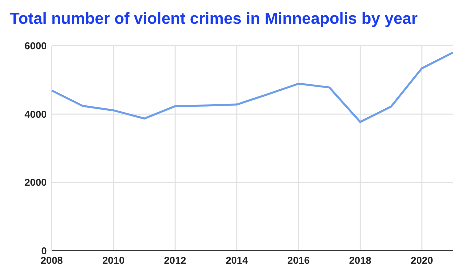  I want to click on x-tick-label: 2020, so click(422, 261).